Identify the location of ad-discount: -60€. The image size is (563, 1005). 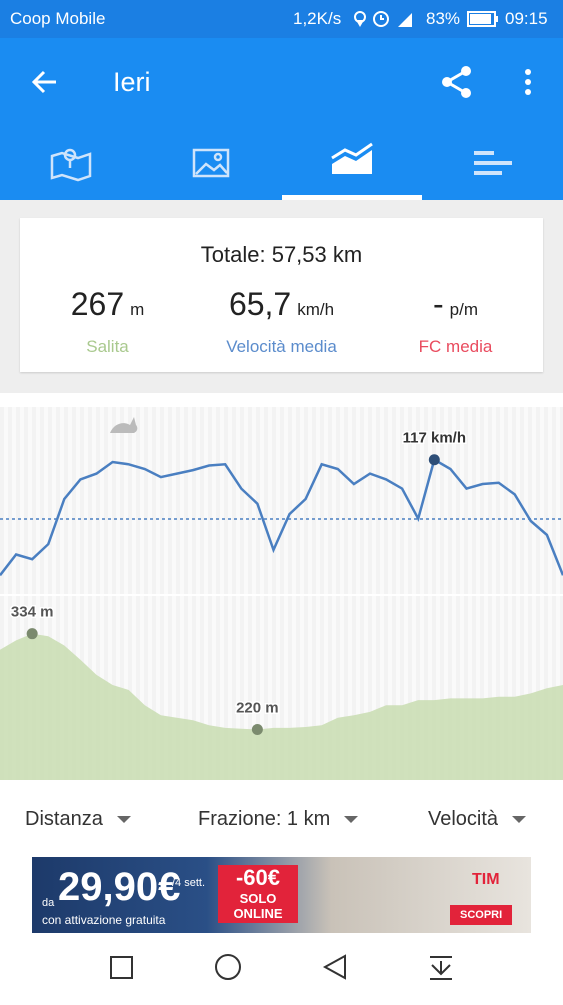
(258, 877).